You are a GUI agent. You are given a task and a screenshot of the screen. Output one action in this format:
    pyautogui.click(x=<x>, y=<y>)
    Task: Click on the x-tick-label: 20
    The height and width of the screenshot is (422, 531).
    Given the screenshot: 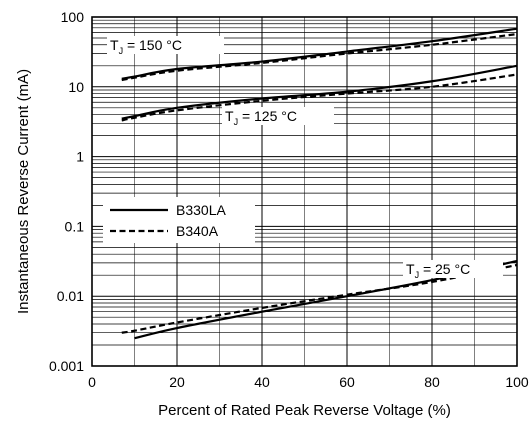 What is the action you would take?
    pyautogui.click(x=177, y=382)
    